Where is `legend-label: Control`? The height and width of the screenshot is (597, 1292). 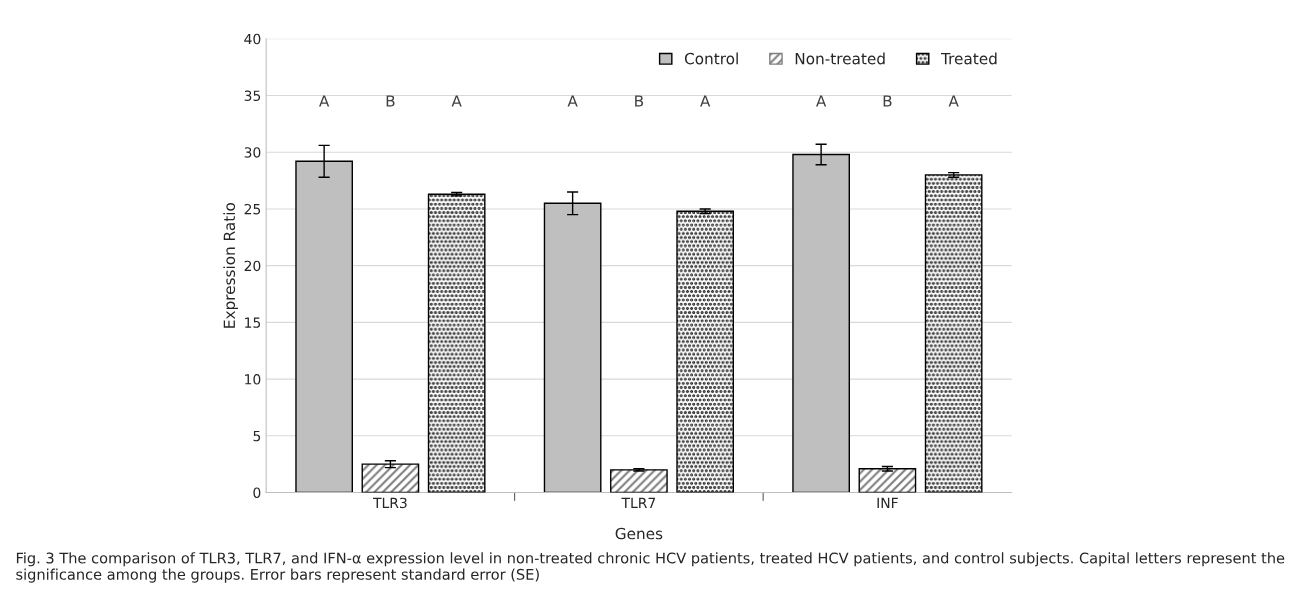
legend-label: Control is located at coordinates (711, 58).